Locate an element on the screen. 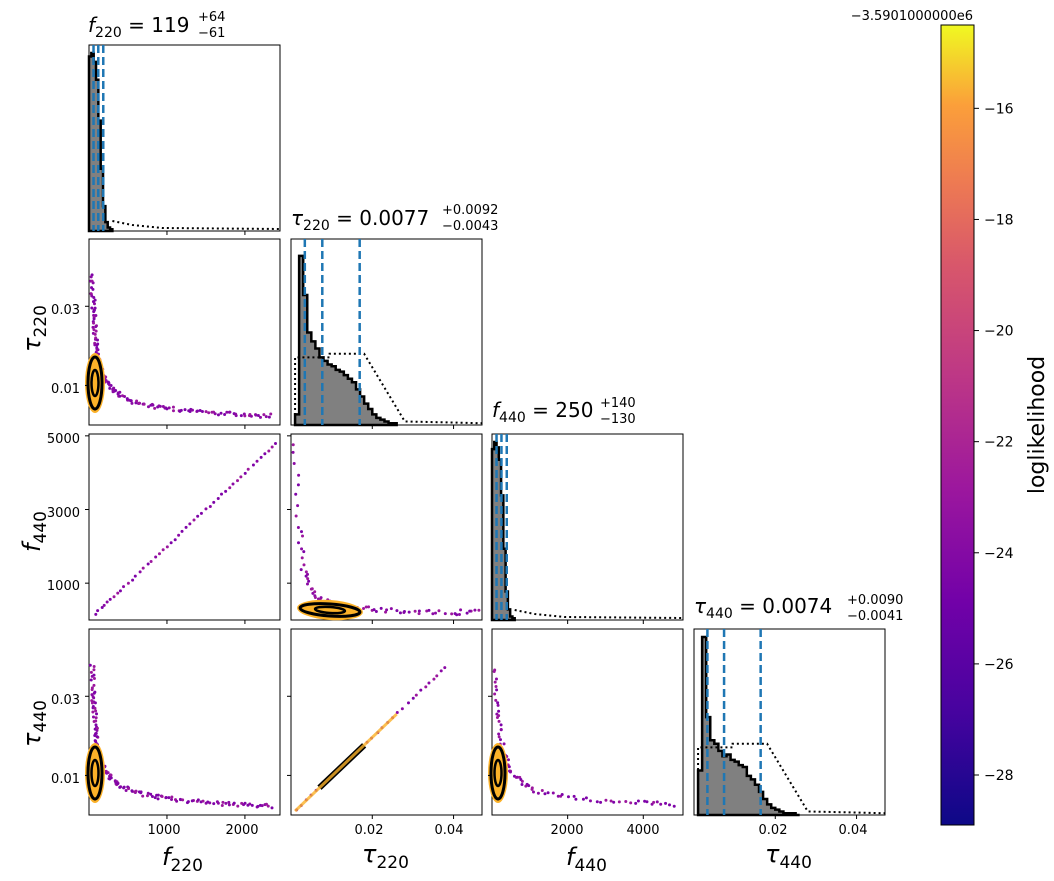 The image size is (1054, 881). prior-hist-tau440 is located at coordinates (791, 778).